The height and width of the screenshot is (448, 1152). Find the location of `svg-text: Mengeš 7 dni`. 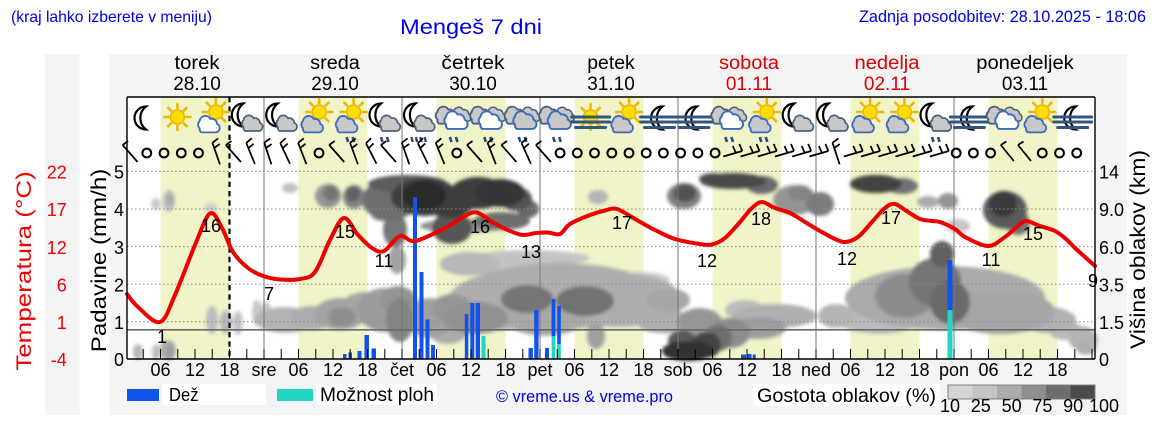

svg-text: Mengeš 7 dni is located at coordinates (471, 27).